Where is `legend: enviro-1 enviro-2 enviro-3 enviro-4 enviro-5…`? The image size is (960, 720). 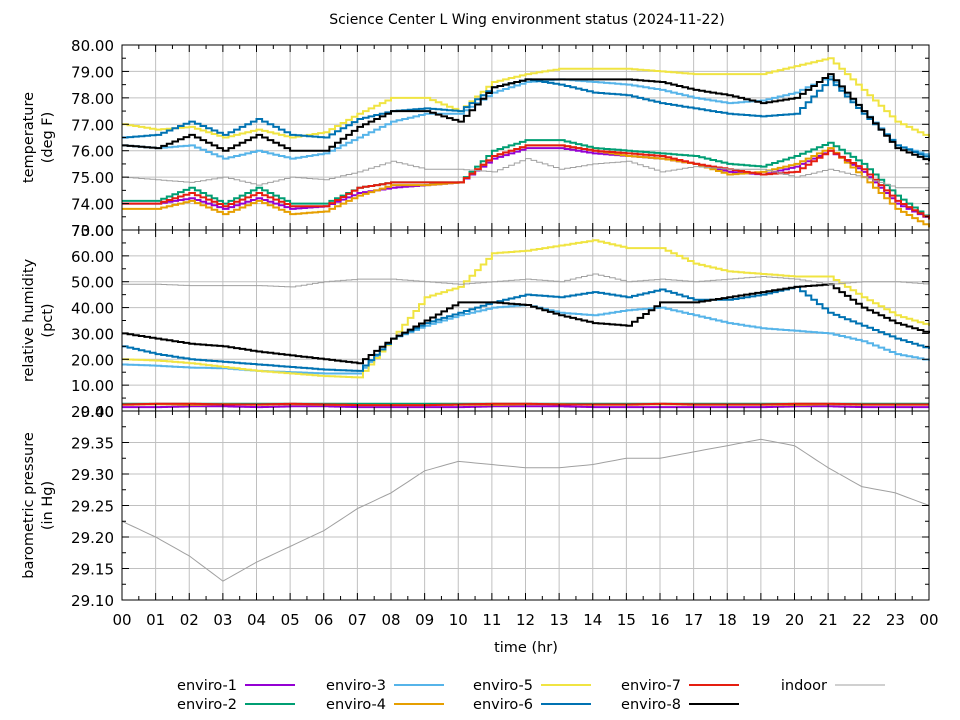 legend: enviro-1 enviro-2 enviro-3 enviro-4 enviro-5… is located at coordinates (531, 695).